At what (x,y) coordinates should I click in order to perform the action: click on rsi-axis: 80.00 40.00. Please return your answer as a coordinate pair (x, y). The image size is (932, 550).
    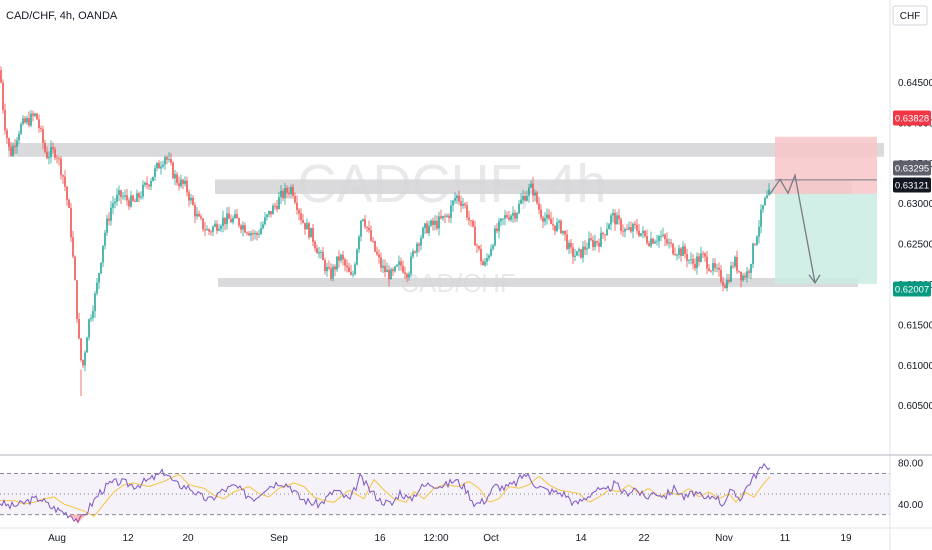
    Looking at the image, I should click on (910, 485).